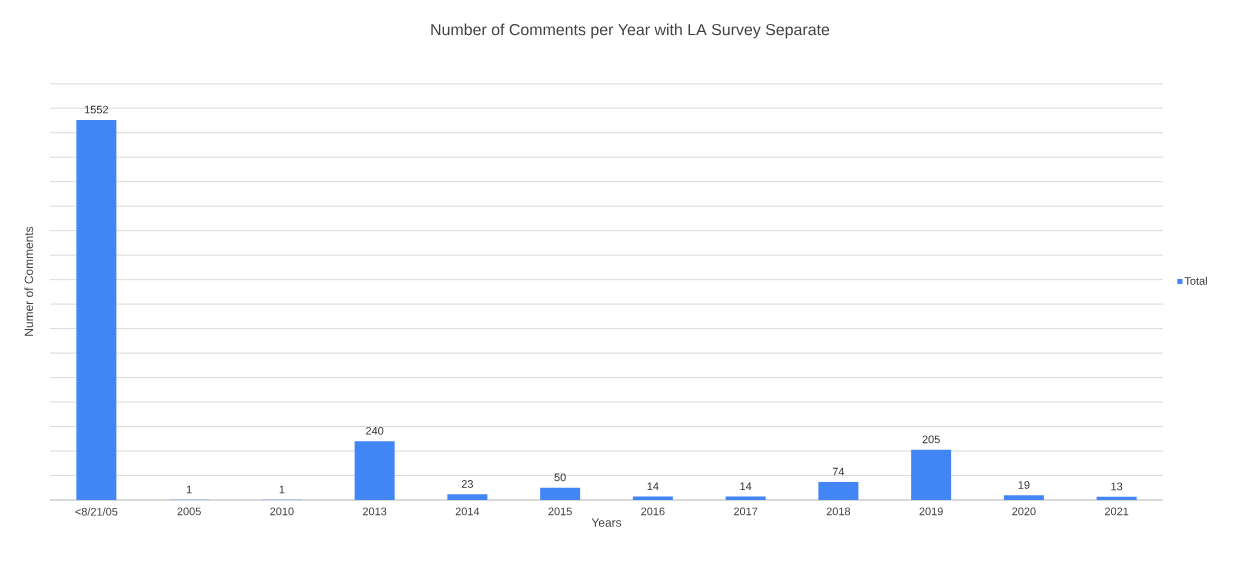  What do you see at coordinates (838, 471) in the screenshot?
I see `data-label: 74` at bounding box center [838, 471].